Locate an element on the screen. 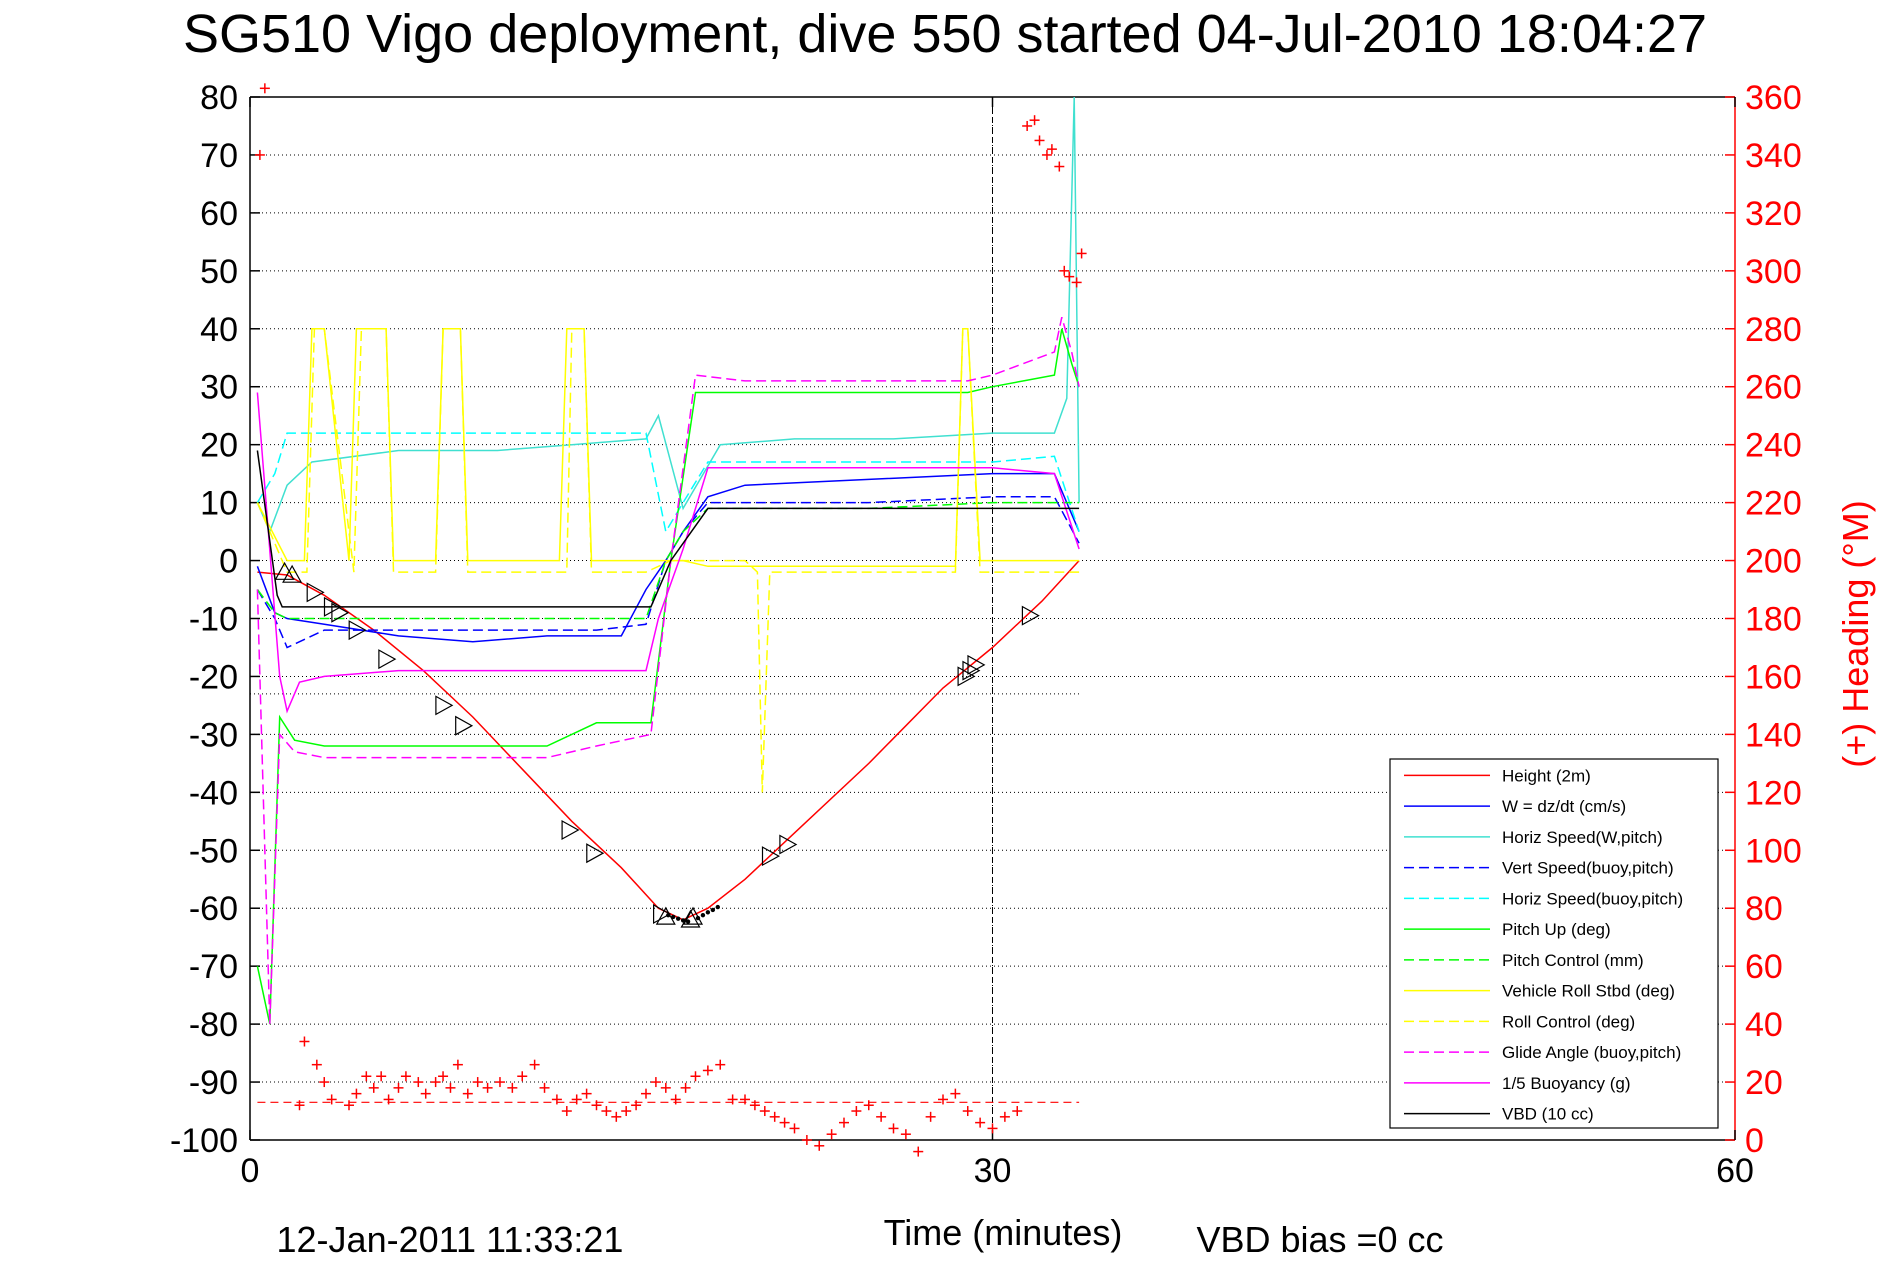  y-tick-label-right: 240 is located at coordinates (1773, 446).